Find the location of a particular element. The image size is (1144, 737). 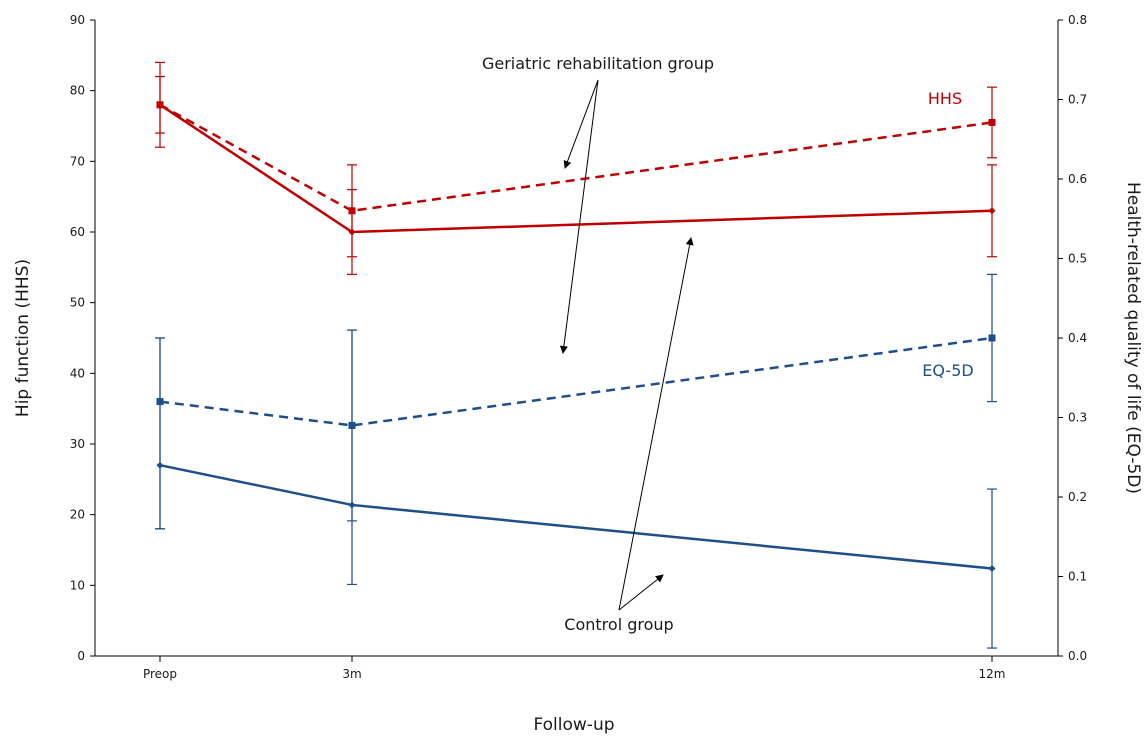

left-tick-label: 10 is located at coordinates (77, 585).